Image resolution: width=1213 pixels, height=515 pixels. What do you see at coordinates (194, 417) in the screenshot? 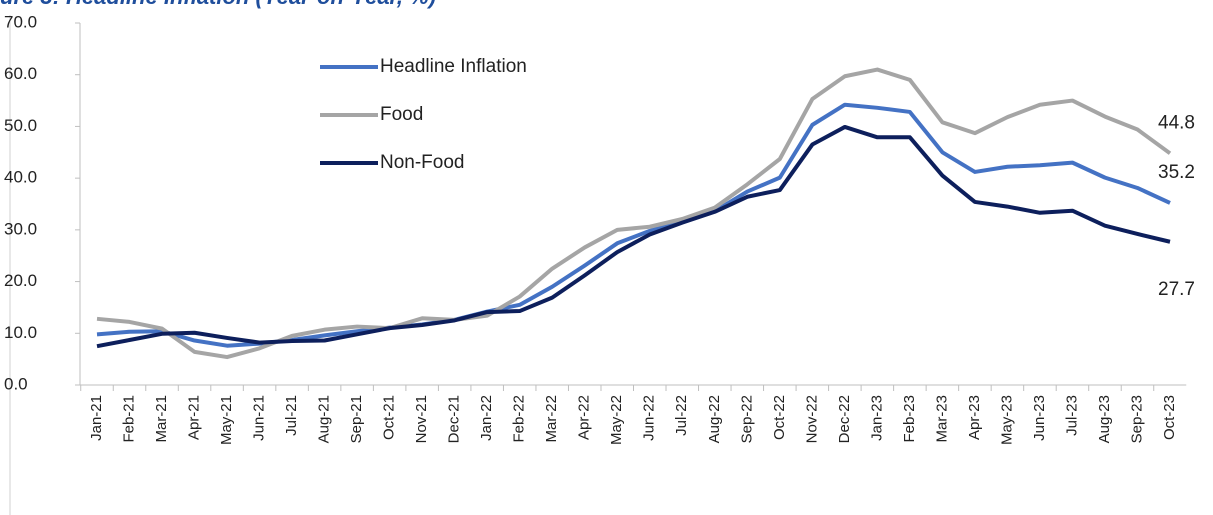
I see `x-tick-label: Apr-21` at bounding box center [194, 417].